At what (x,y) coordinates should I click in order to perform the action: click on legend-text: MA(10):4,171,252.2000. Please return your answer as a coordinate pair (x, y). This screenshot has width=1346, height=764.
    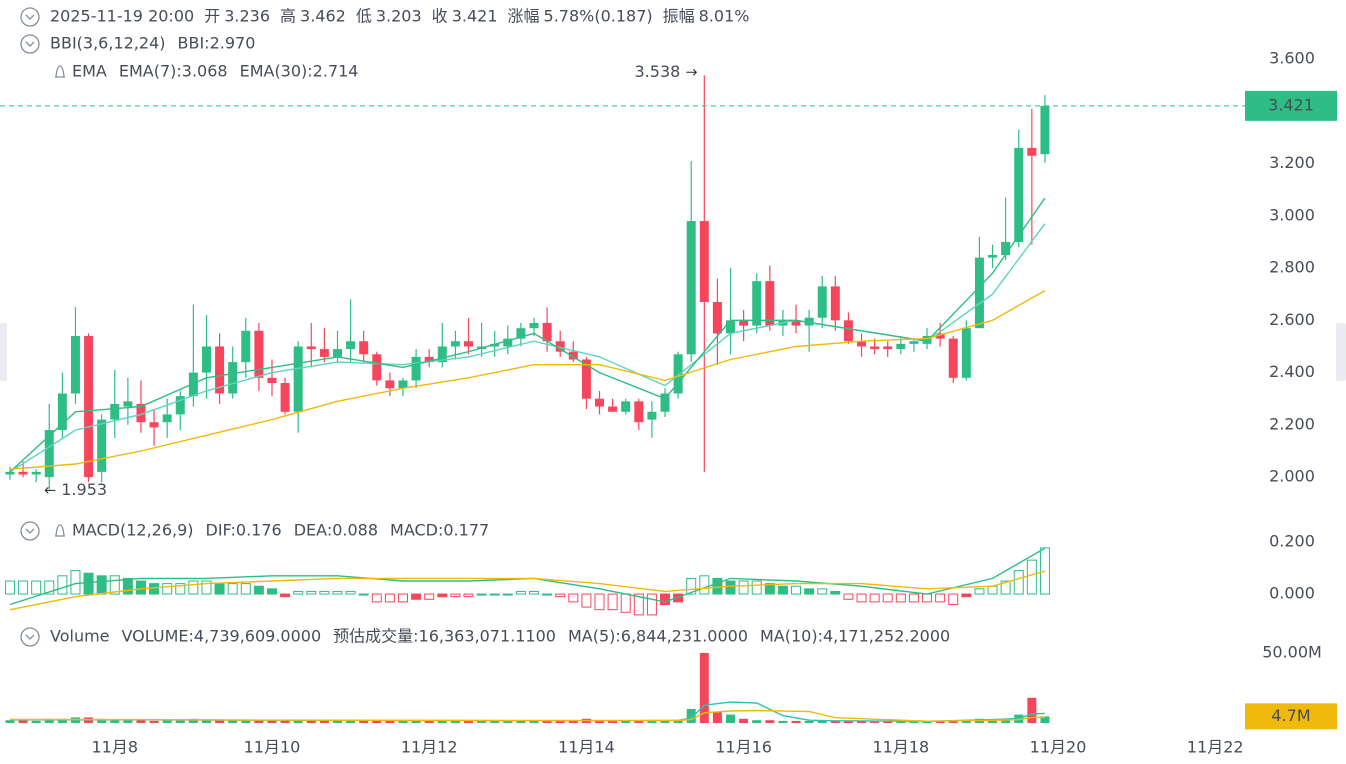
    Looking at the image, I should click on (855, 636).